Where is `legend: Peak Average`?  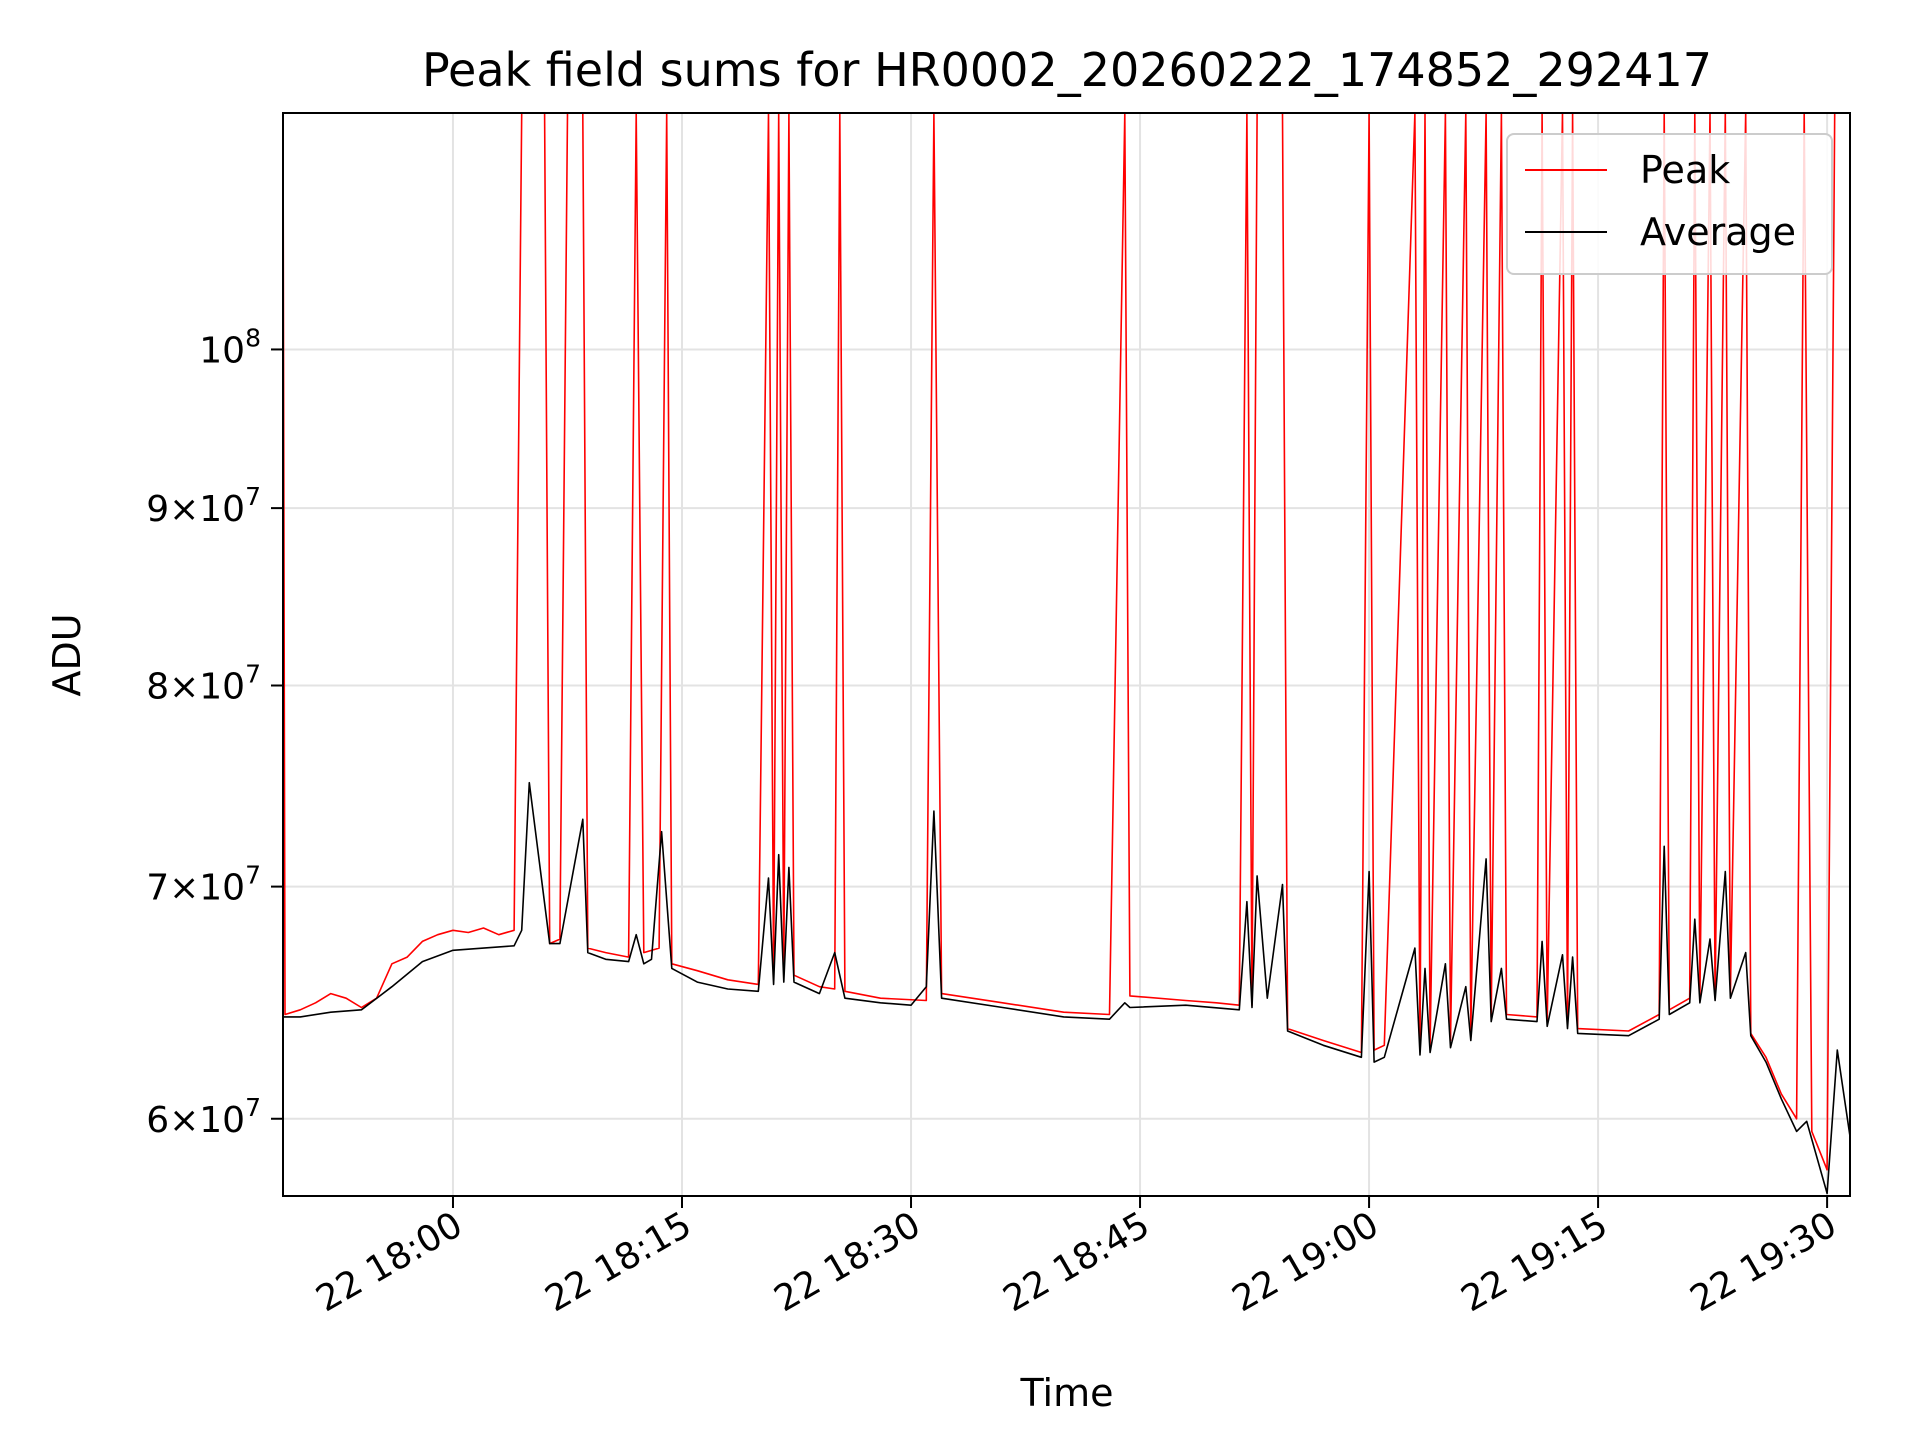 legend: Peak Average is located at coordinates (1669, 204).